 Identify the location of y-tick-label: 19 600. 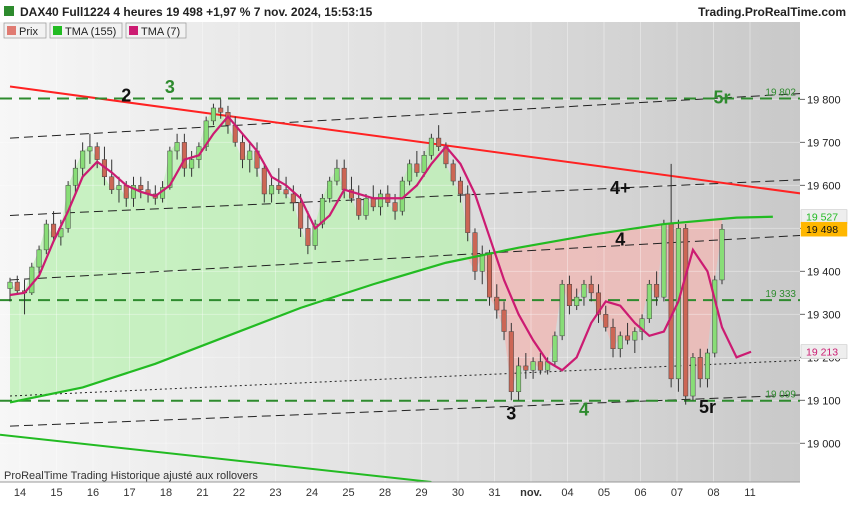
(824, 186).